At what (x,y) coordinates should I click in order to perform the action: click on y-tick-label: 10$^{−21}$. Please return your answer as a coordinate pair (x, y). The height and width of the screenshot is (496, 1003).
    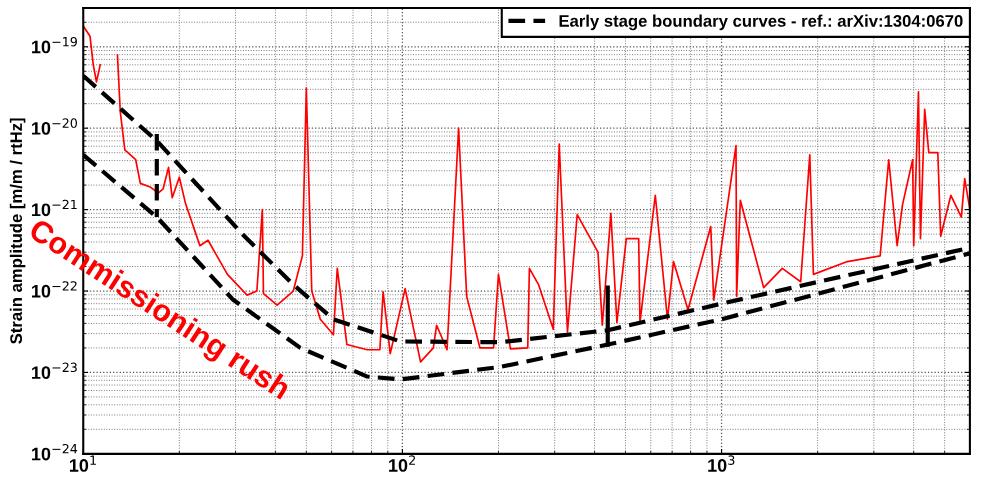
    Looking at the image, I should click on (54, 208).